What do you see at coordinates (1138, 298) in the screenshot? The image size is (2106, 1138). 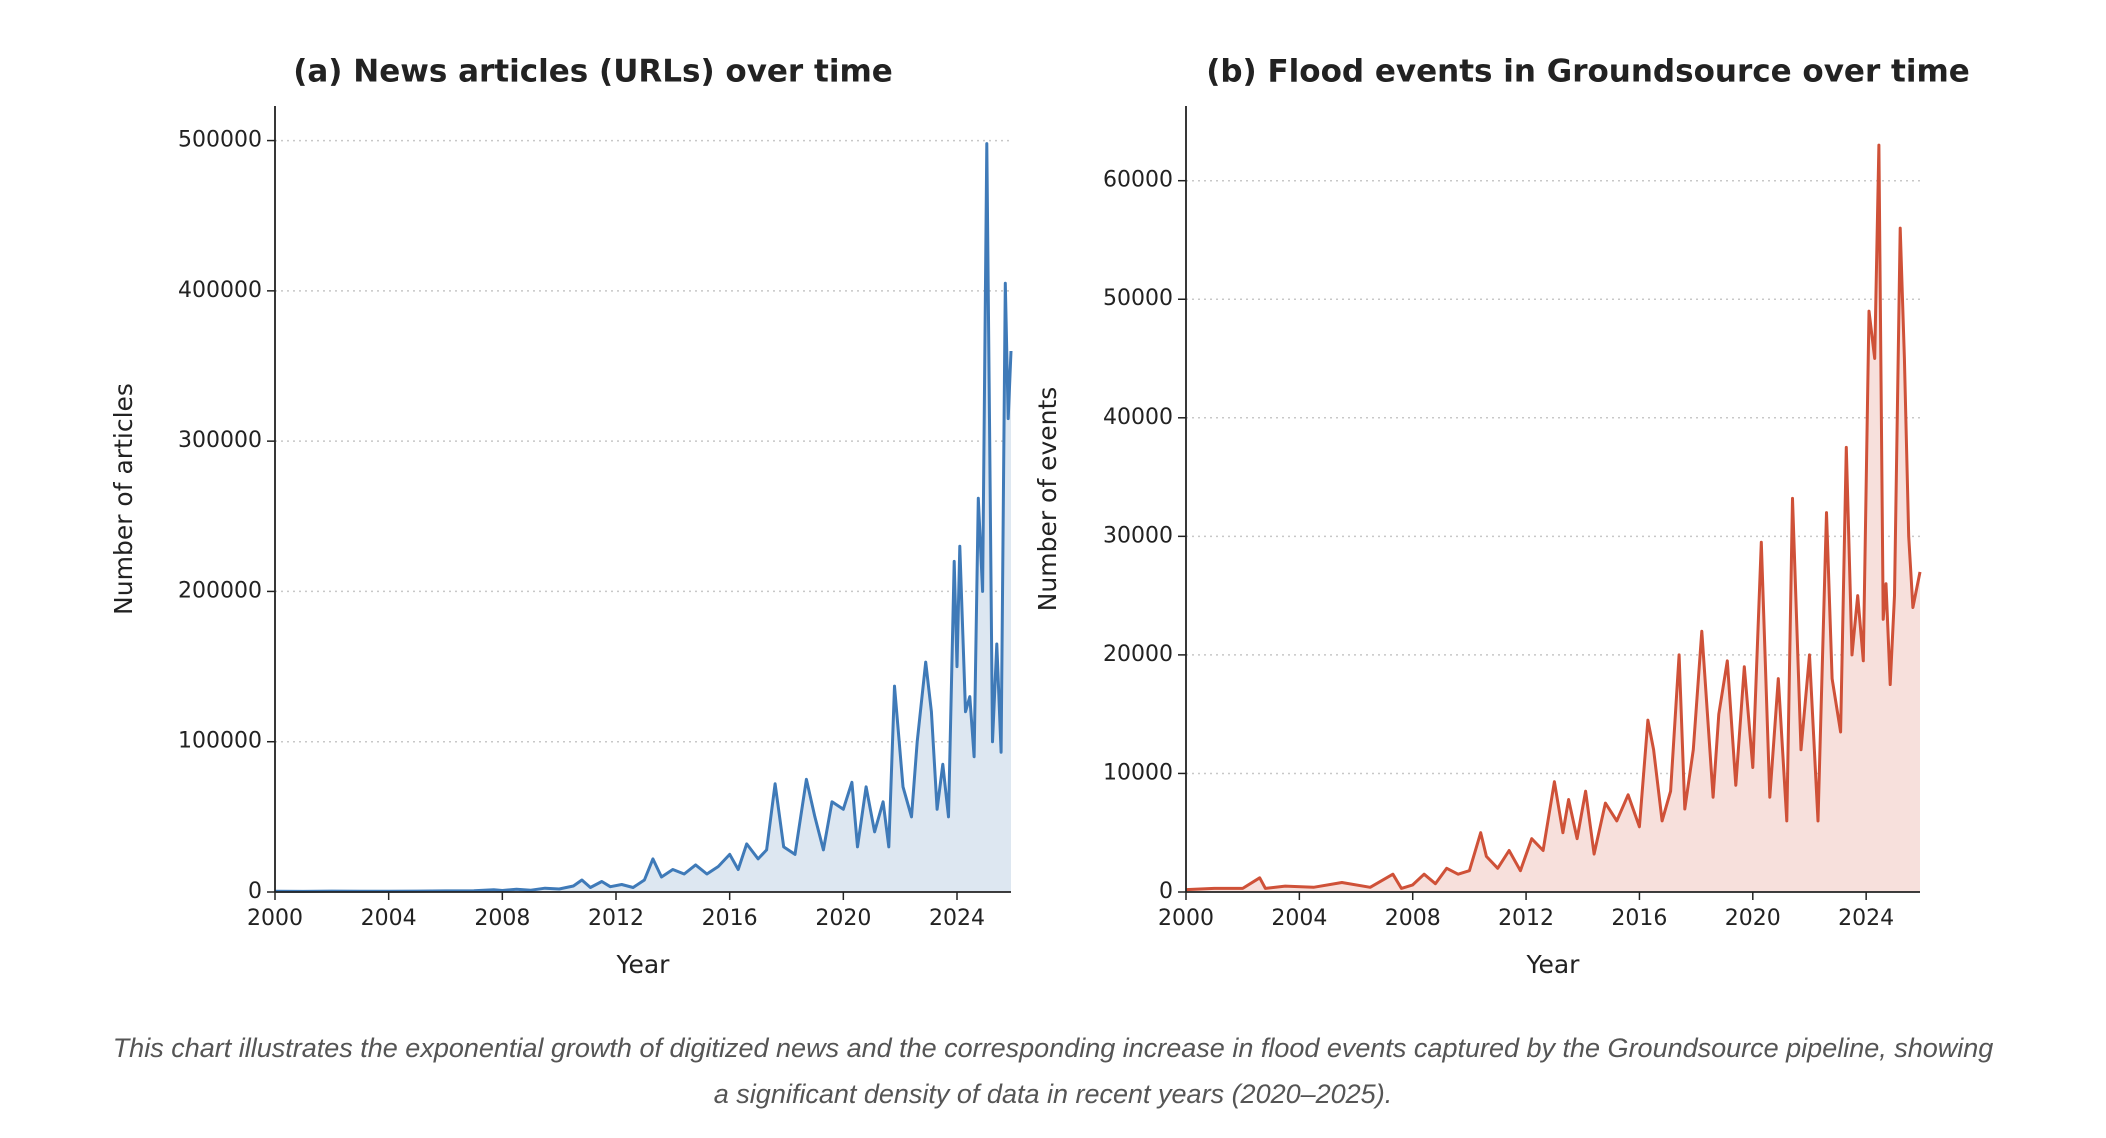 I see `y-tick-label: 50000` at bounding box center [1138, 298].